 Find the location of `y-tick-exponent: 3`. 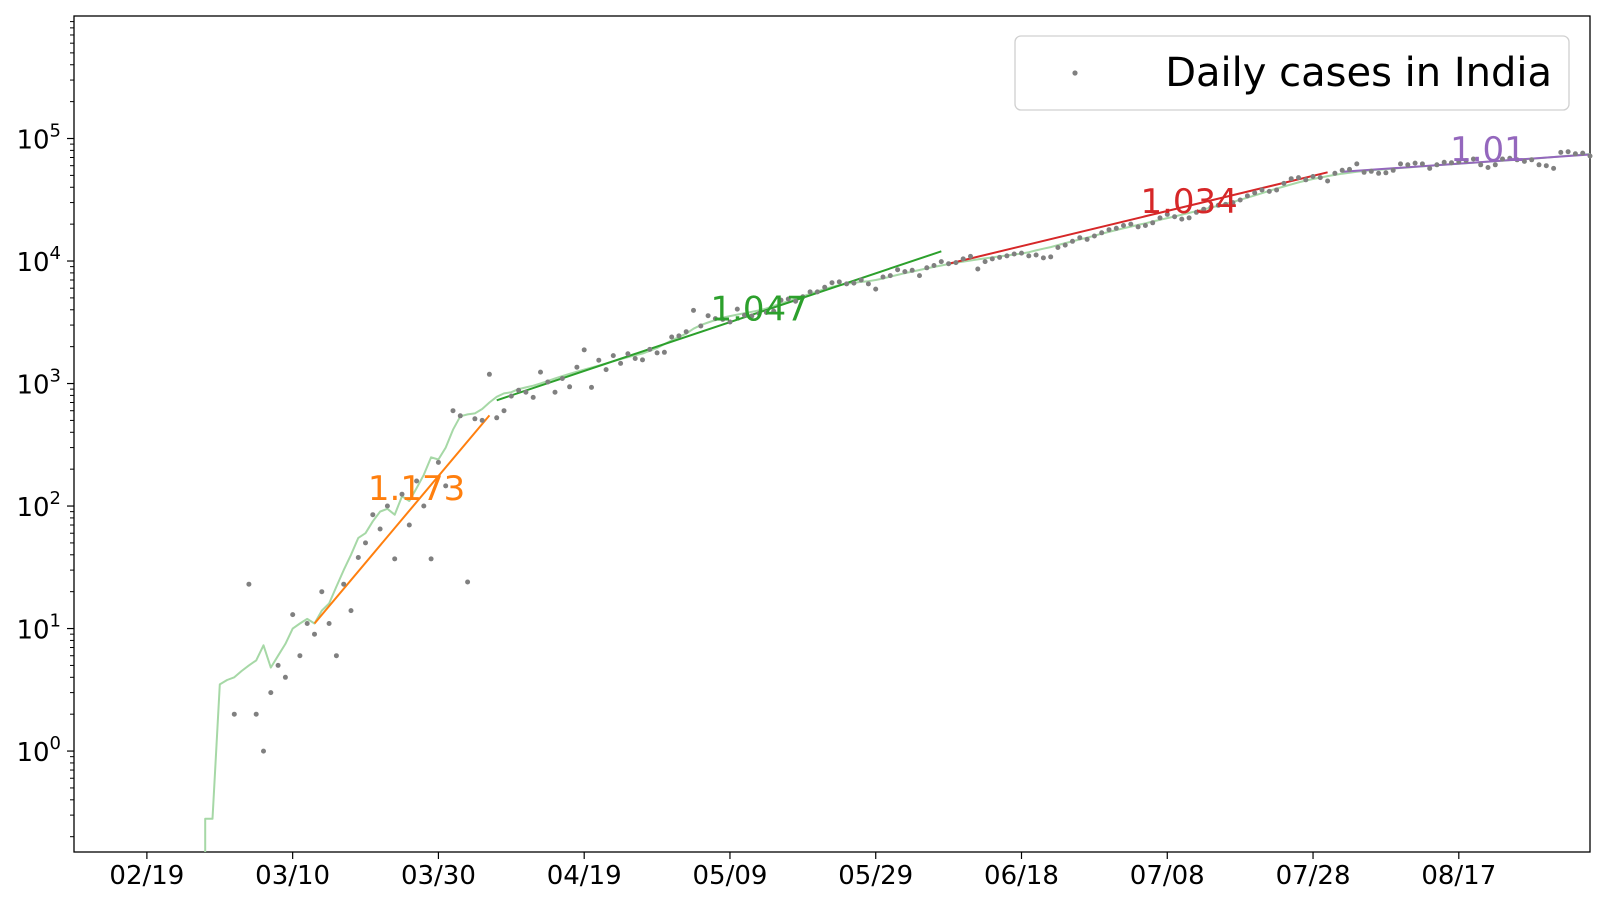

y-tick-exponent: 3 is located at coordinates (55, 376).